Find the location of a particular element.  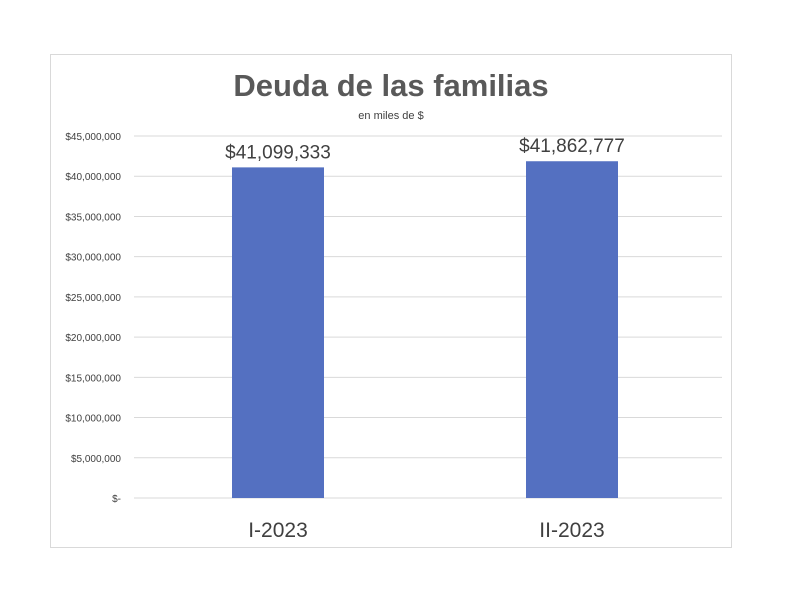

x-axis-ticks: I-2023 II-2023 is located at coordinates (426, 530).